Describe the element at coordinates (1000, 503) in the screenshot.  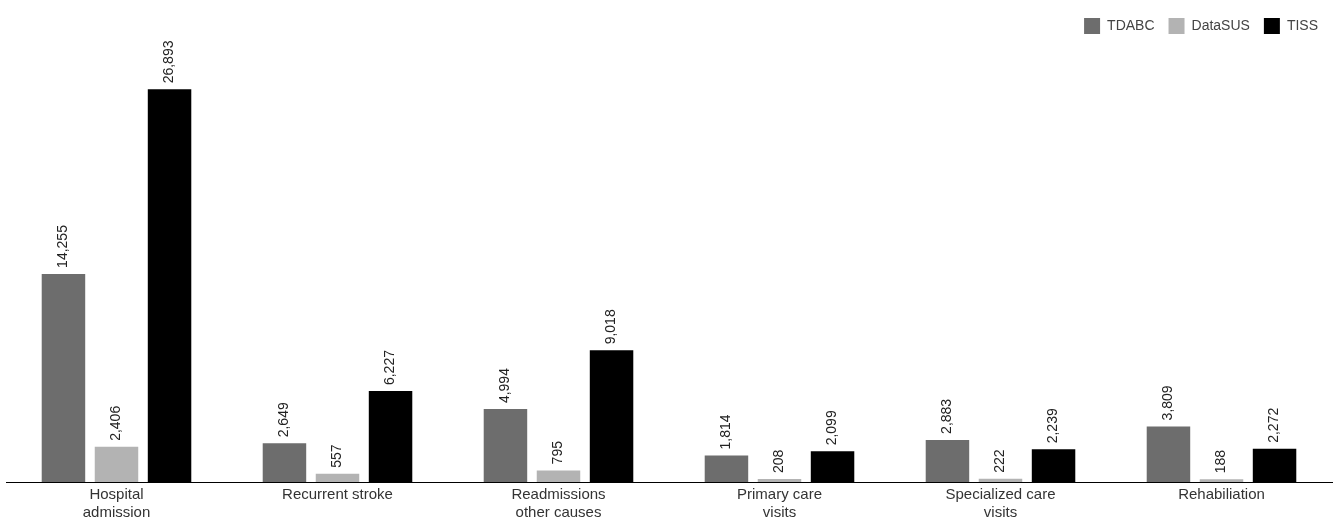
I see `x-tick-label: Specialized care visits` at that location.